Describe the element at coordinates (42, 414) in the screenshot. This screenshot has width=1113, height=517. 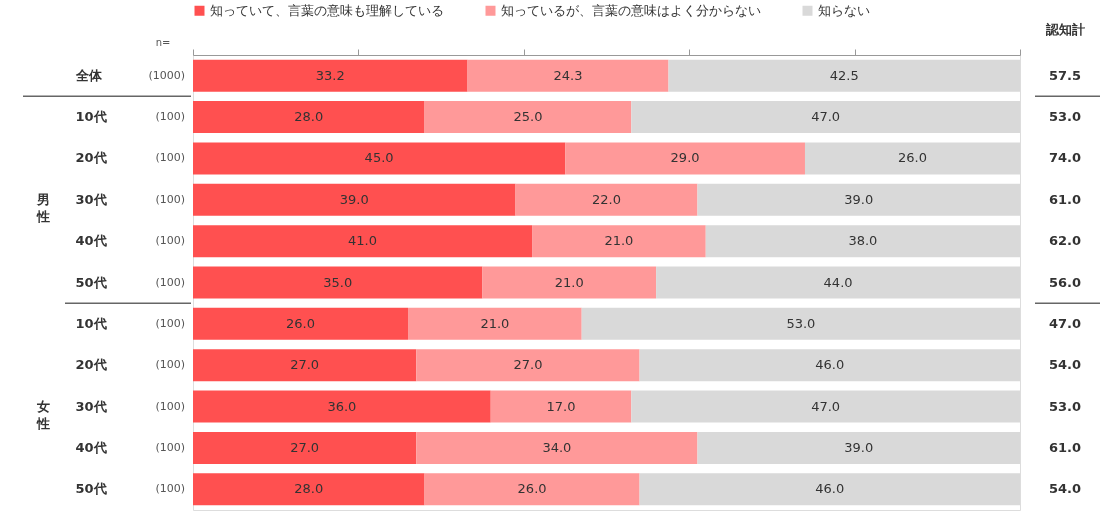
I see `text: 女性` at that location.